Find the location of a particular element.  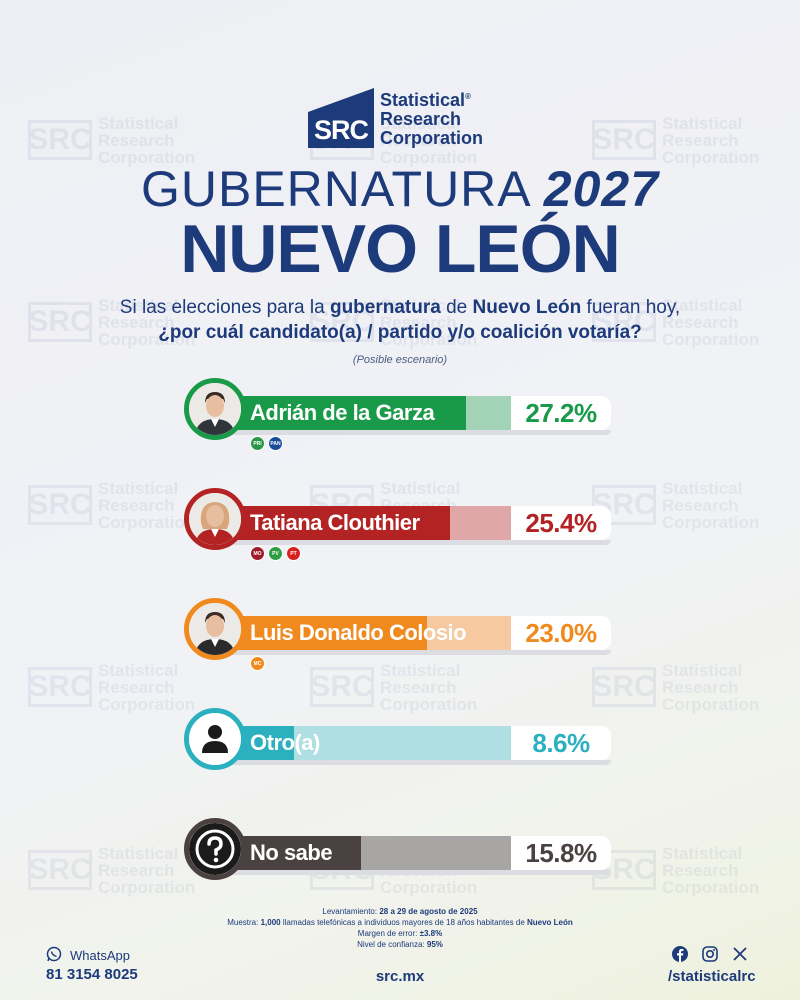

x-icon is located at coordinates (740, 956).